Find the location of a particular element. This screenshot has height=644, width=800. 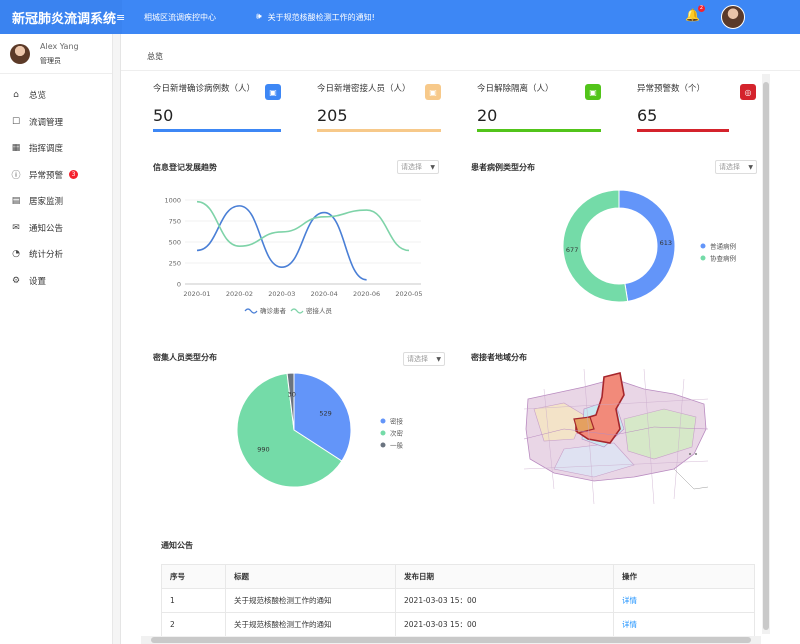

slice-value-label: 30 is located at coordinates (292, 395).